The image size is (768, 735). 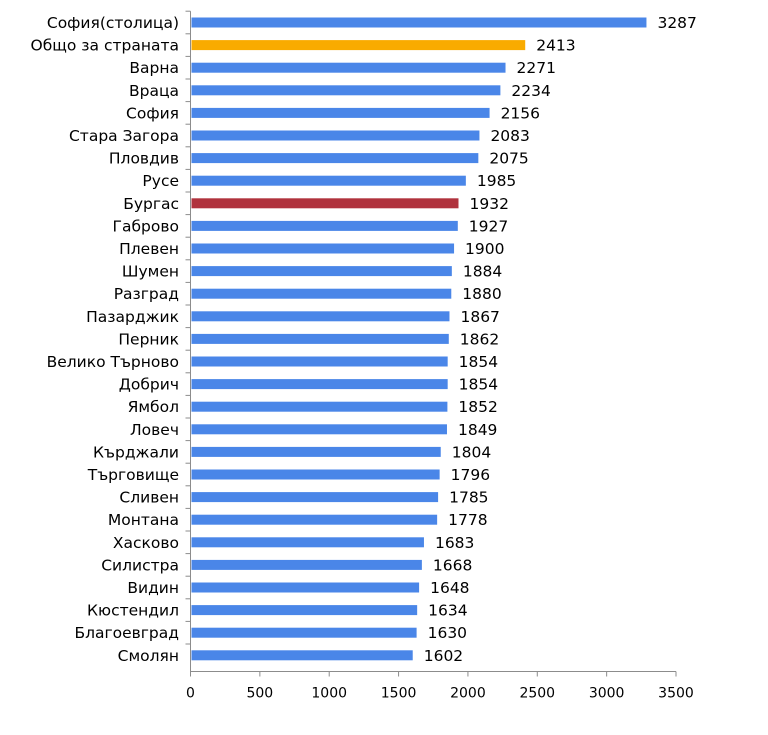 I want to click on data-label: 1785, so click(x=468, y=498).